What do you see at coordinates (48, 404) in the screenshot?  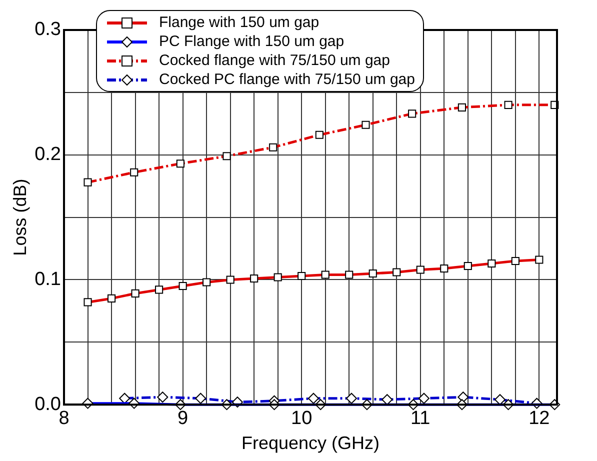 I see `y-tick-label: 0.0` at bounding box center [48, 404].